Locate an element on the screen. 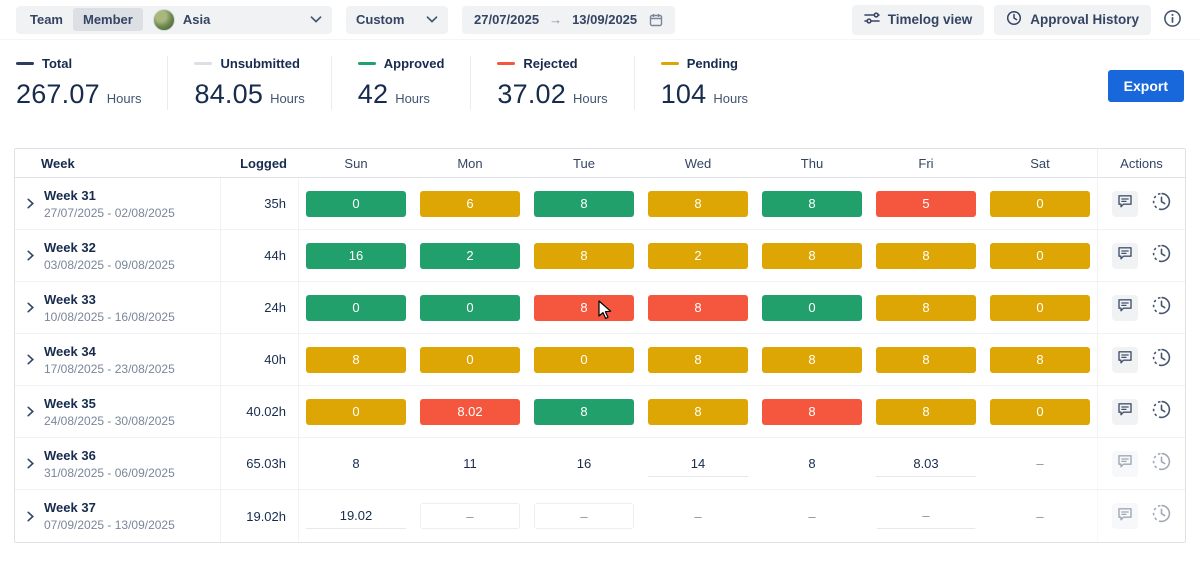 This screenshot has width=1200, height=567. chevron-down-icon is located at coordinates (316, 19).